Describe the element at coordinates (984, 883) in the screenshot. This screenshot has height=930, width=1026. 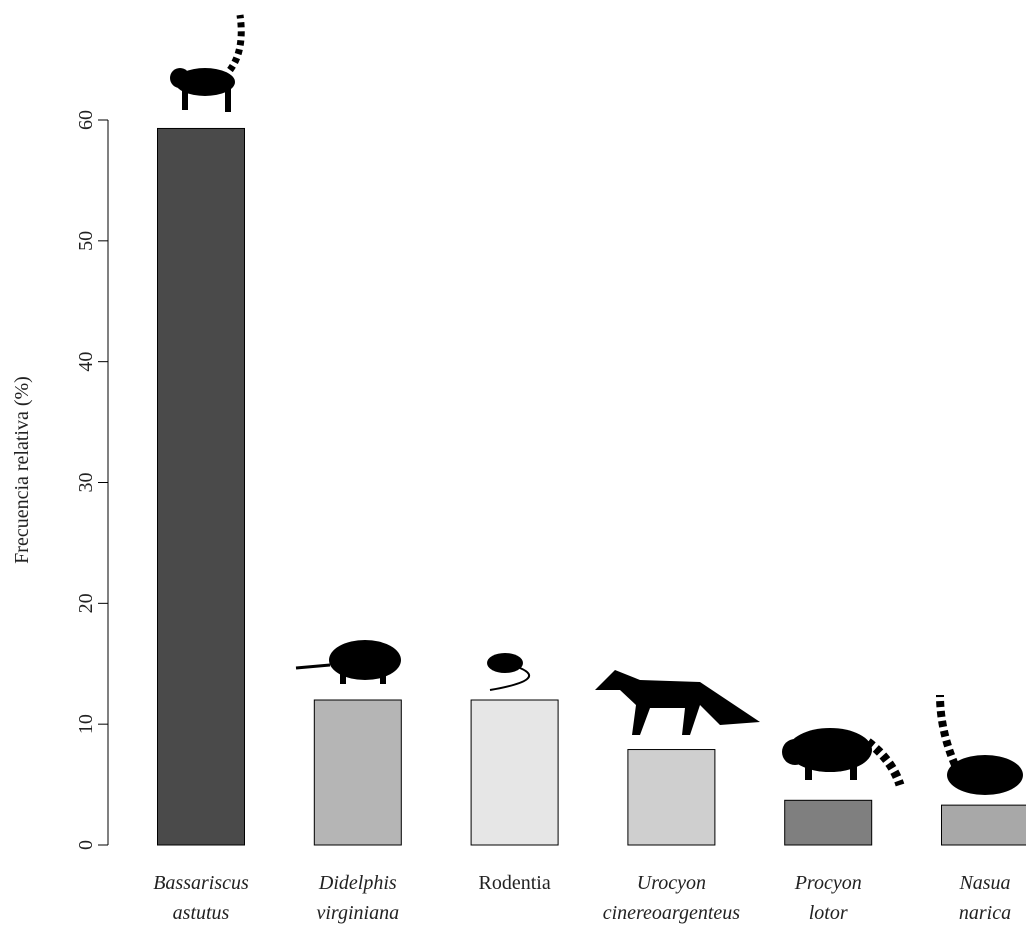
I see `x-tick-label: Nasua` at that location.